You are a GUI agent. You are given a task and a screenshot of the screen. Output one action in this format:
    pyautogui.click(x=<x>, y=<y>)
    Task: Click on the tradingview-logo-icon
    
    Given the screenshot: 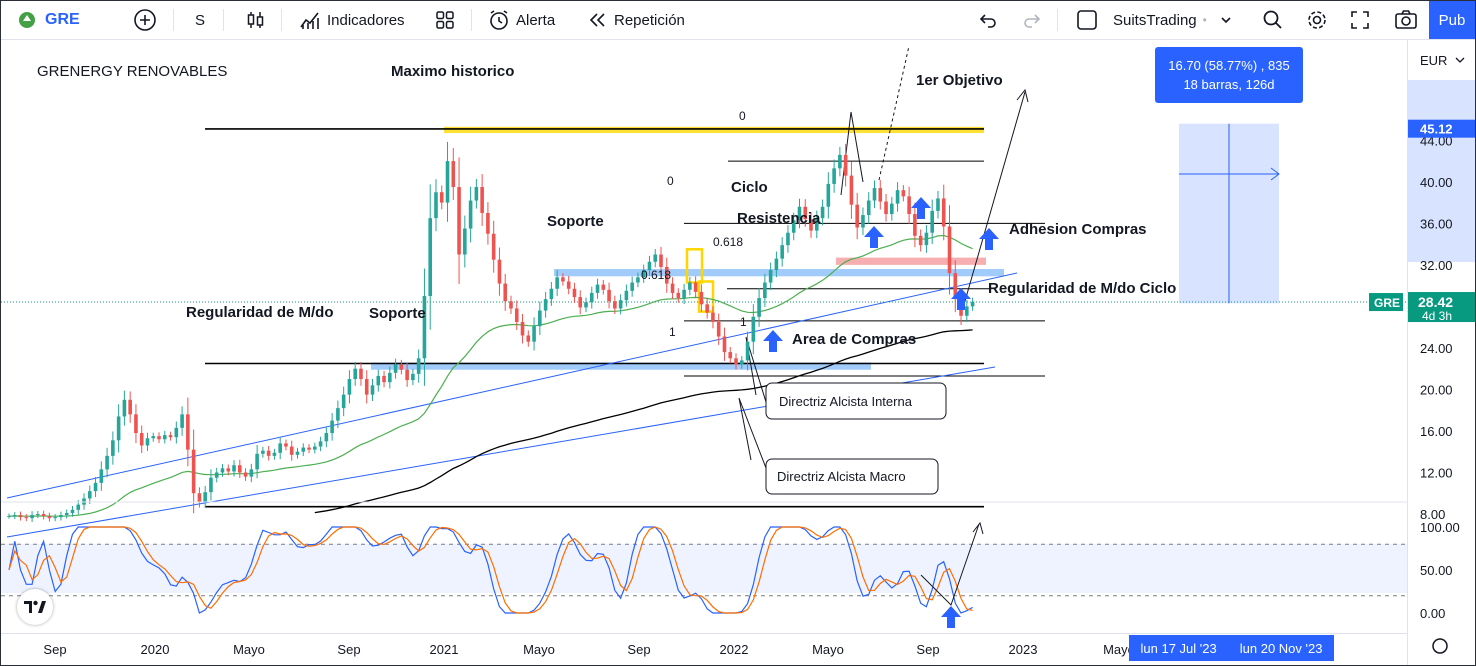 What is the action you would take?
    pyautogui.click(x=35, y=607)
    